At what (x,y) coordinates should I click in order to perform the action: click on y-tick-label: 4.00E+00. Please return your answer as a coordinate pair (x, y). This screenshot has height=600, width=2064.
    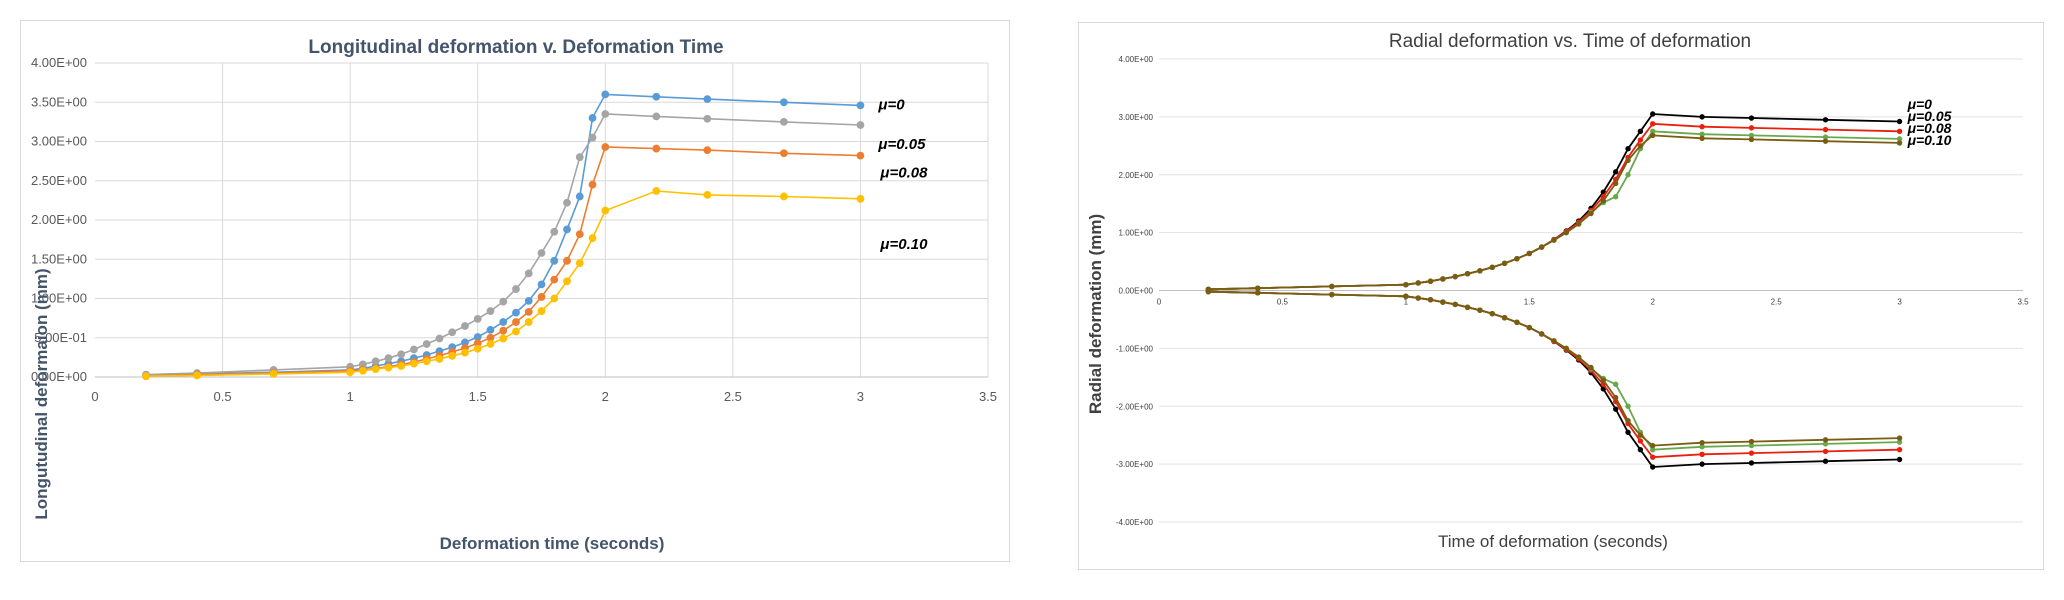
    Looking at the image, I should click on (59, 62).